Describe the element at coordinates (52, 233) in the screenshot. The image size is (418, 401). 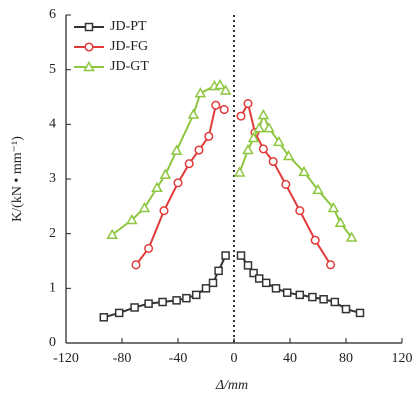
I see `y-tick-label: 2` at that location.